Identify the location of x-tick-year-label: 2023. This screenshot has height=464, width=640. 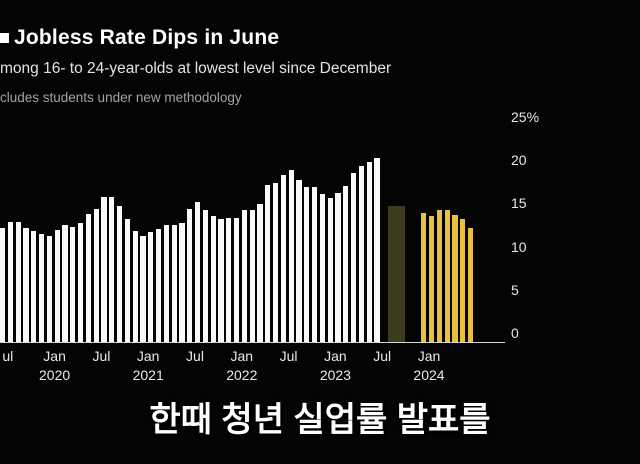
(335, 375).